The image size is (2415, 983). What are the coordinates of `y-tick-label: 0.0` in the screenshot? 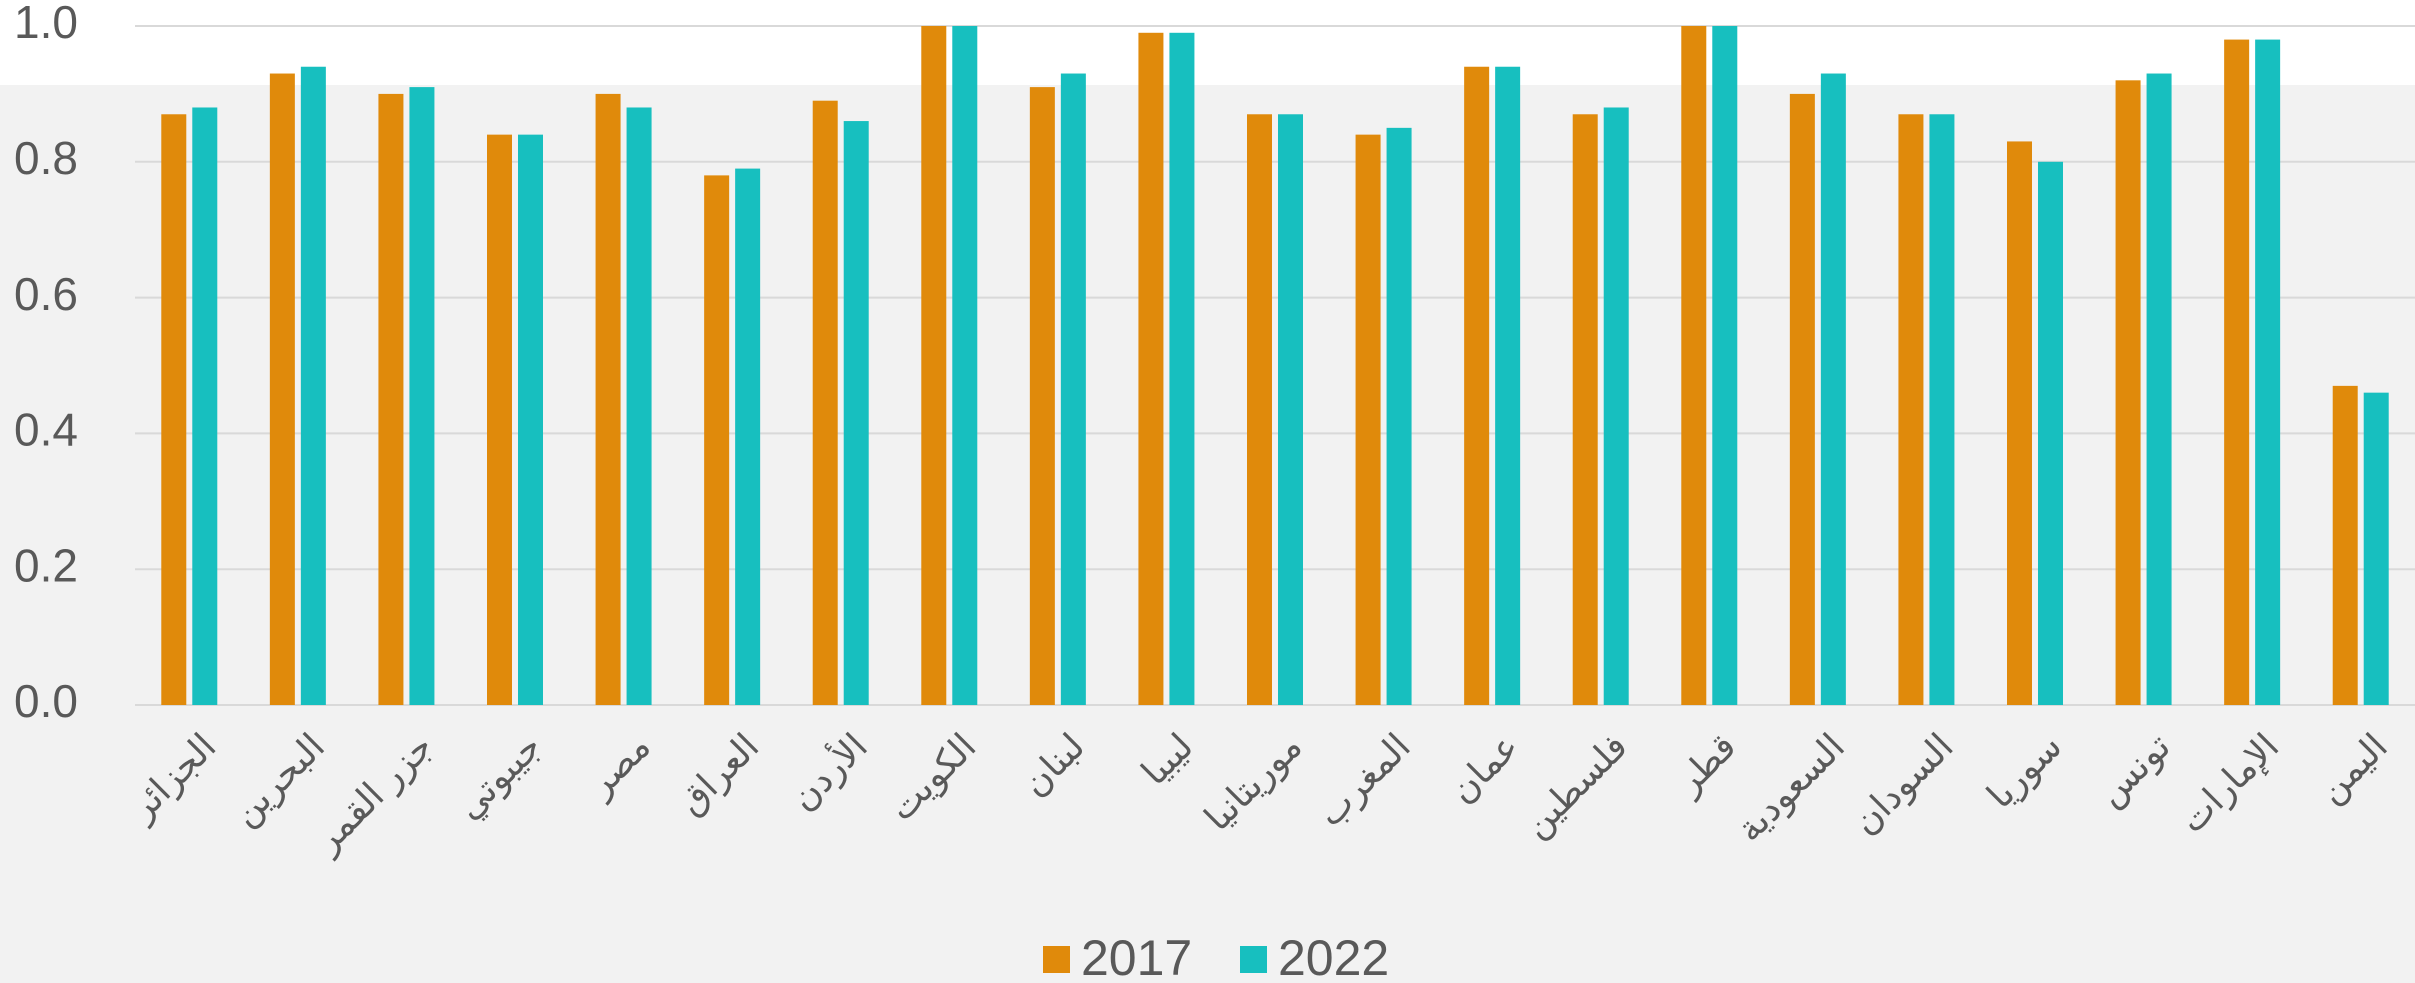 It's located at (46, 701).